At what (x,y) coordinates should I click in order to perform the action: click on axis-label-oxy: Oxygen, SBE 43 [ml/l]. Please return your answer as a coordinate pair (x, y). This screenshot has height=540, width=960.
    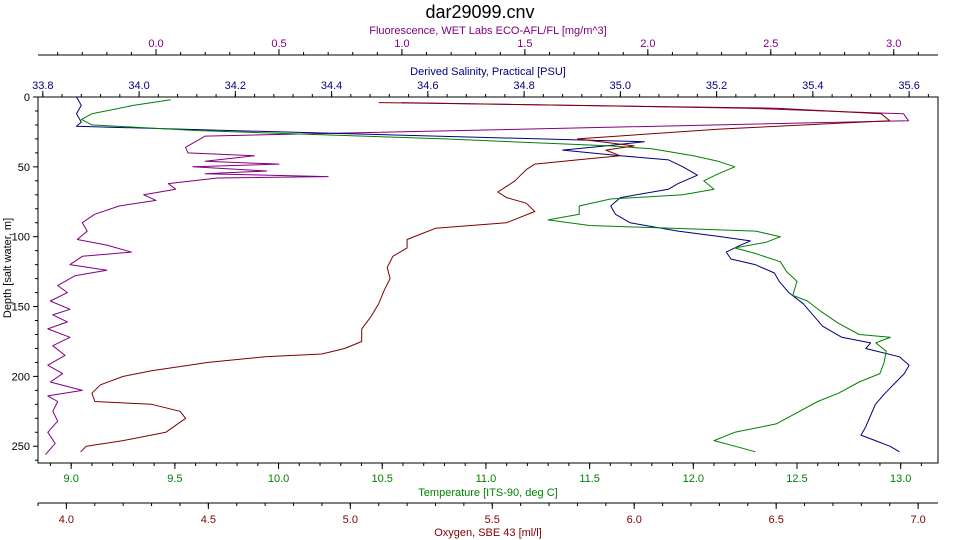
    Looking at the image, I should click on (488, 533).